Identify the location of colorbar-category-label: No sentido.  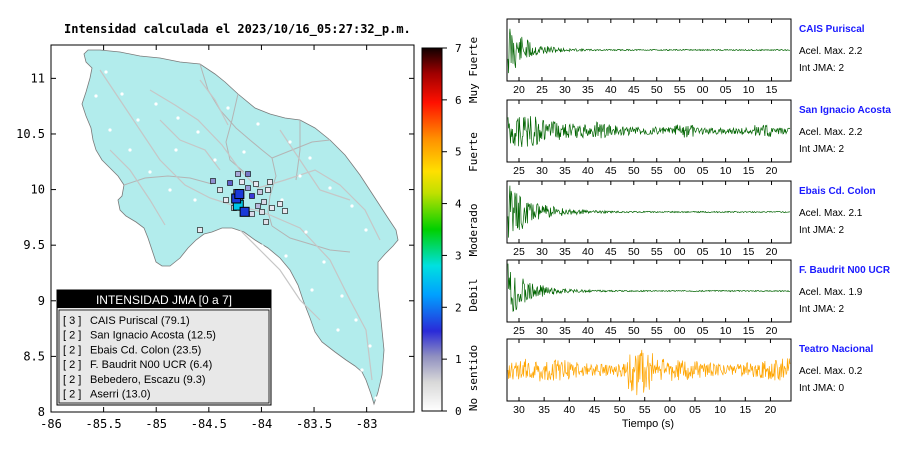
(473, 378).